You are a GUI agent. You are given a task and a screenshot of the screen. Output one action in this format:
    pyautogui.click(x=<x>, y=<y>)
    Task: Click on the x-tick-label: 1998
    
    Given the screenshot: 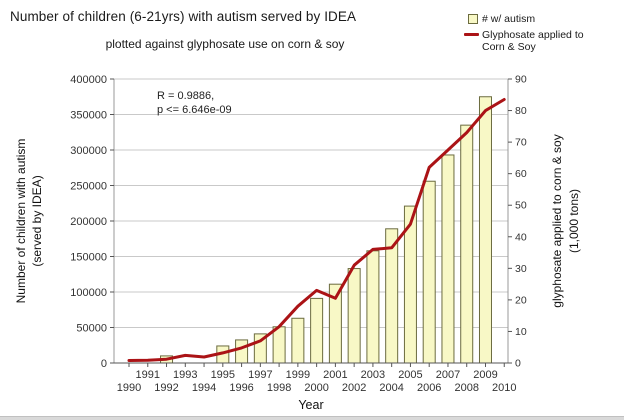 What is the action you would take?
    pyautogui.click(x=279, y=388)
    